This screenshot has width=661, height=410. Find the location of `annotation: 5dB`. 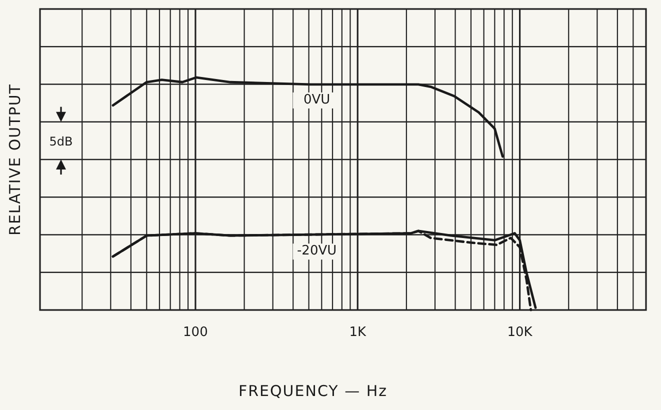

annotation: 5dB is located at coordinates (61, 141).